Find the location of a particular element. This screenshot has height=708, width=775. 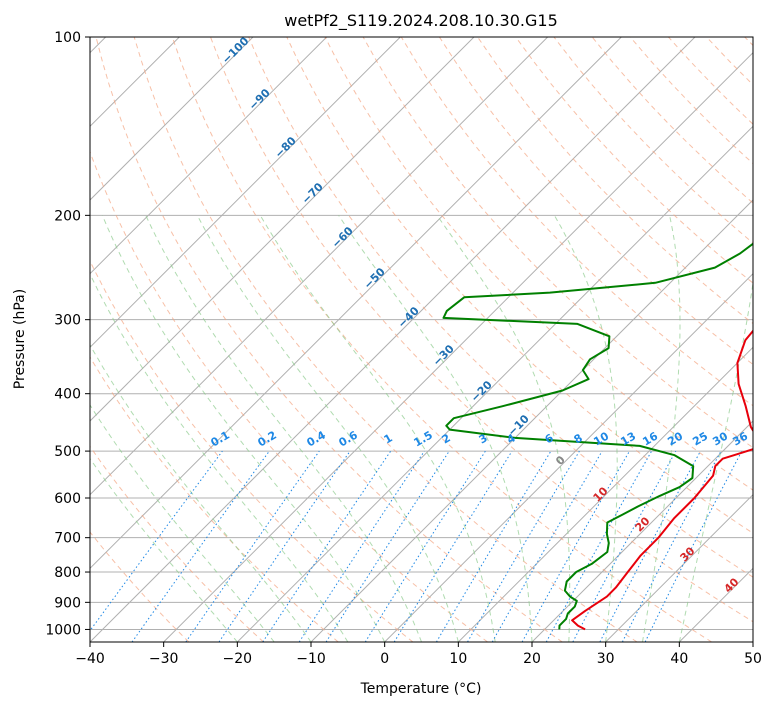

x-tick-label: 50 is located at coordinates (753, 659).